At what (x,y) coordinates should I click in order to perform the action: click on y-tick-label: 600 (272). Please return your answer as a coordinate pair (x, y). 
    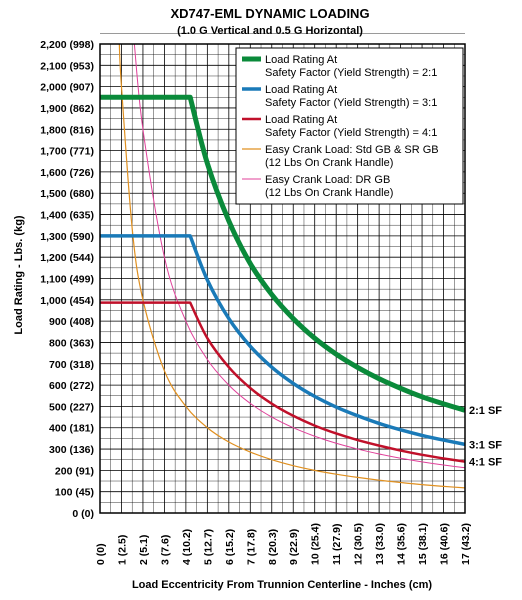
    Looking at the image, I should click on (71, 386).